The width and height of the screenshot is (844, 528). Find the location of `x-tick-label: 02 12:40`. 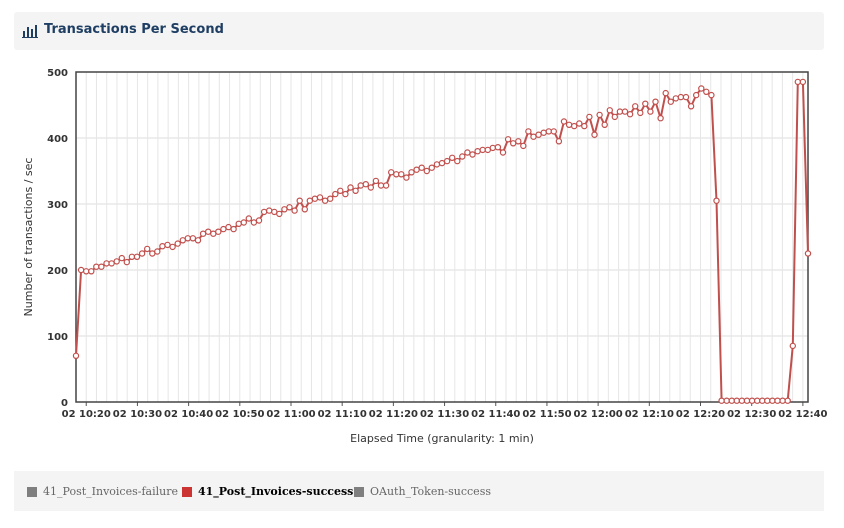

x-tick-label: 02 12:40 is located at coordinates (802, 414).